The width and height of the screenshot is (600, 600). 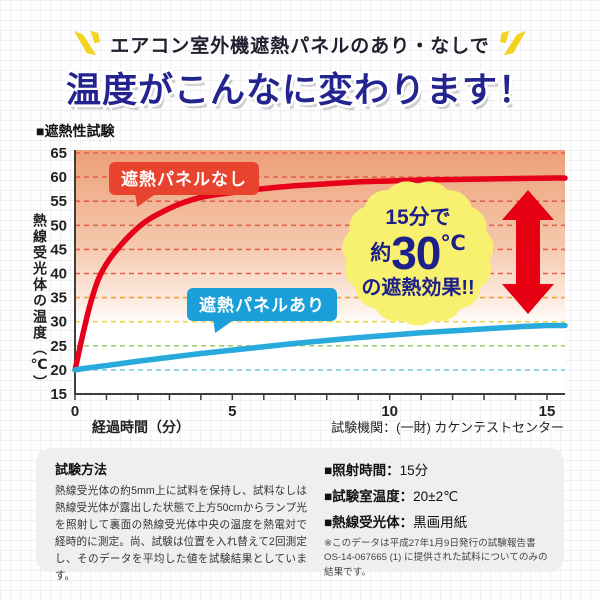 What do you see at coordinates (232, 411) in the screenshot?
I see `svg-text: 5` at bounding box center [232, 411].